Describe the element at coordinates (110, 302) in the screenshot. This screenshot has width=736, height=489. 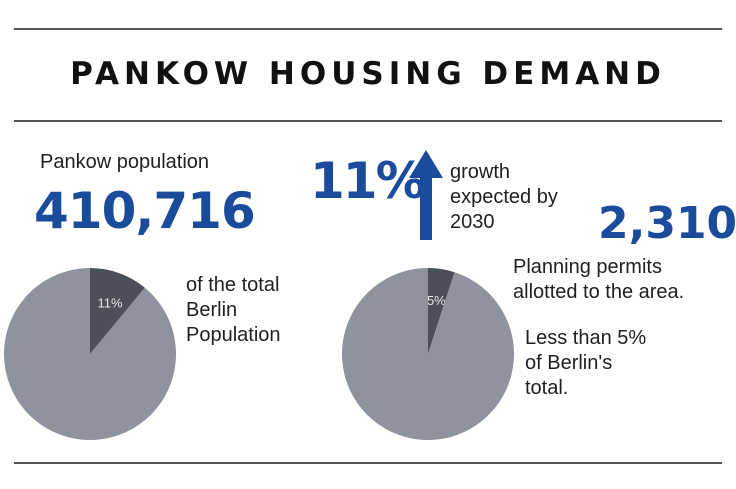
I see `pie-slice-label: 11%` at that location.